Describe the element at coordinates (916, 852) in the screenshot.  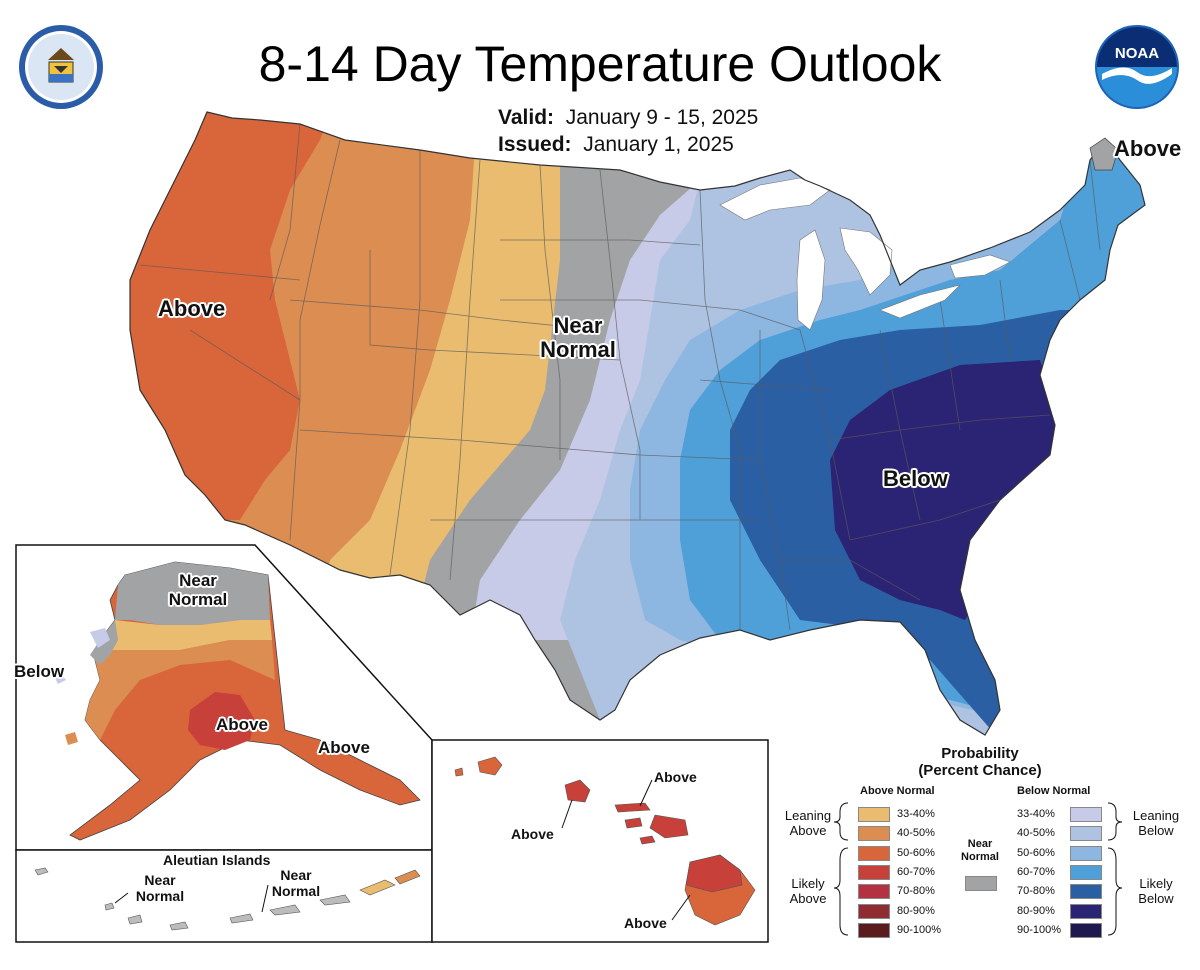
I see `legend-above-range: 50-60%` at that location.